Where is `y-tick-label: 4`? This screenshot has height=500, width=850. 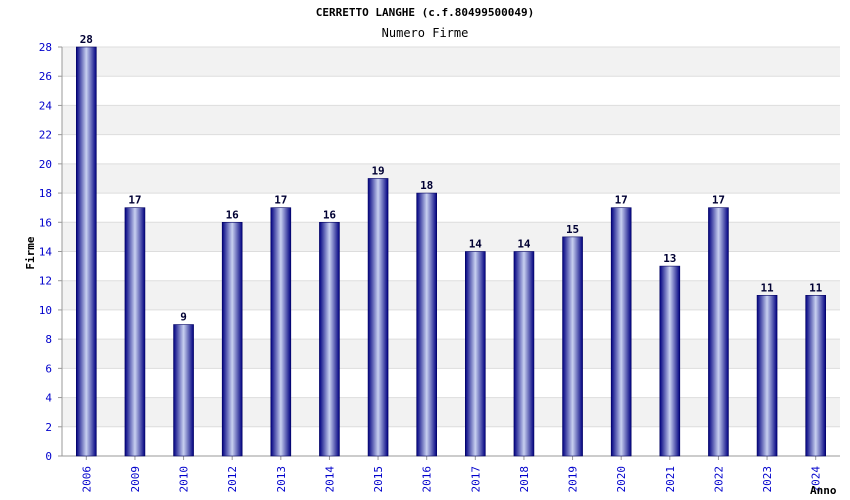
y-tick-label: 4 is located at coordinates (48, 398).